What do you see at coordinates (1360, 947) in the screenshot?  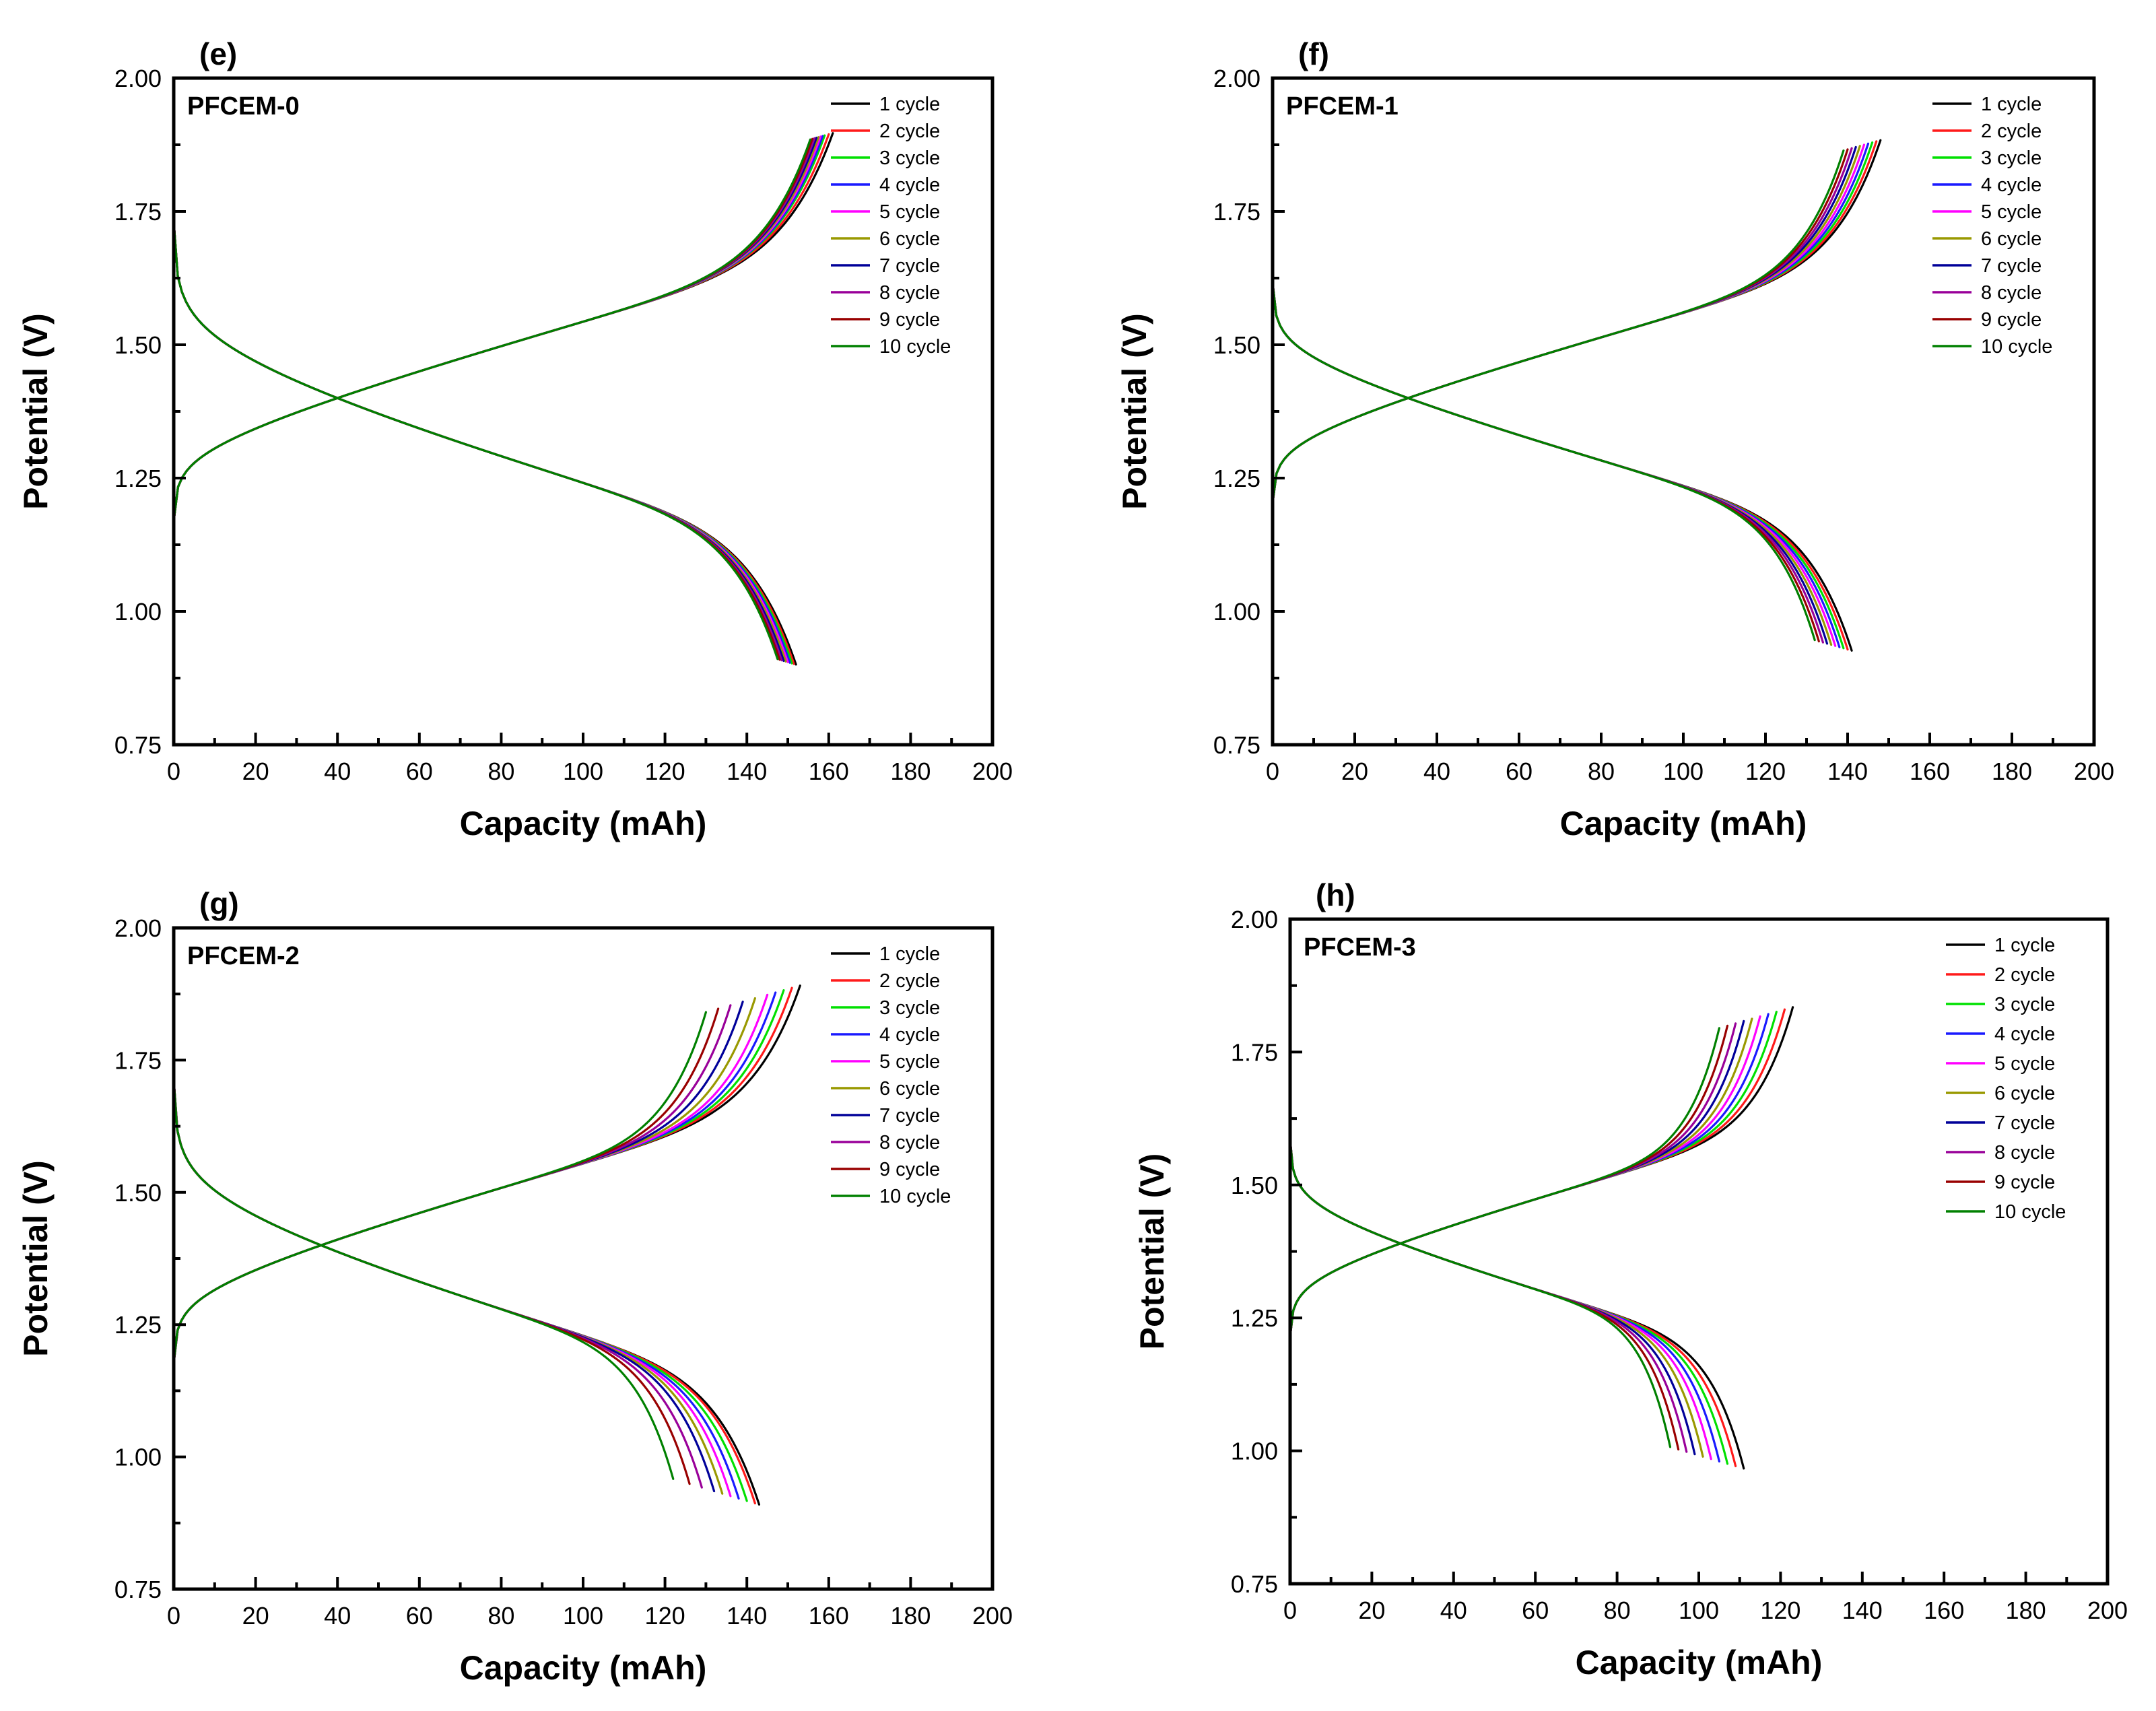 I see `sample-label: PFCEM-3` at bounding box center [1360, 947].